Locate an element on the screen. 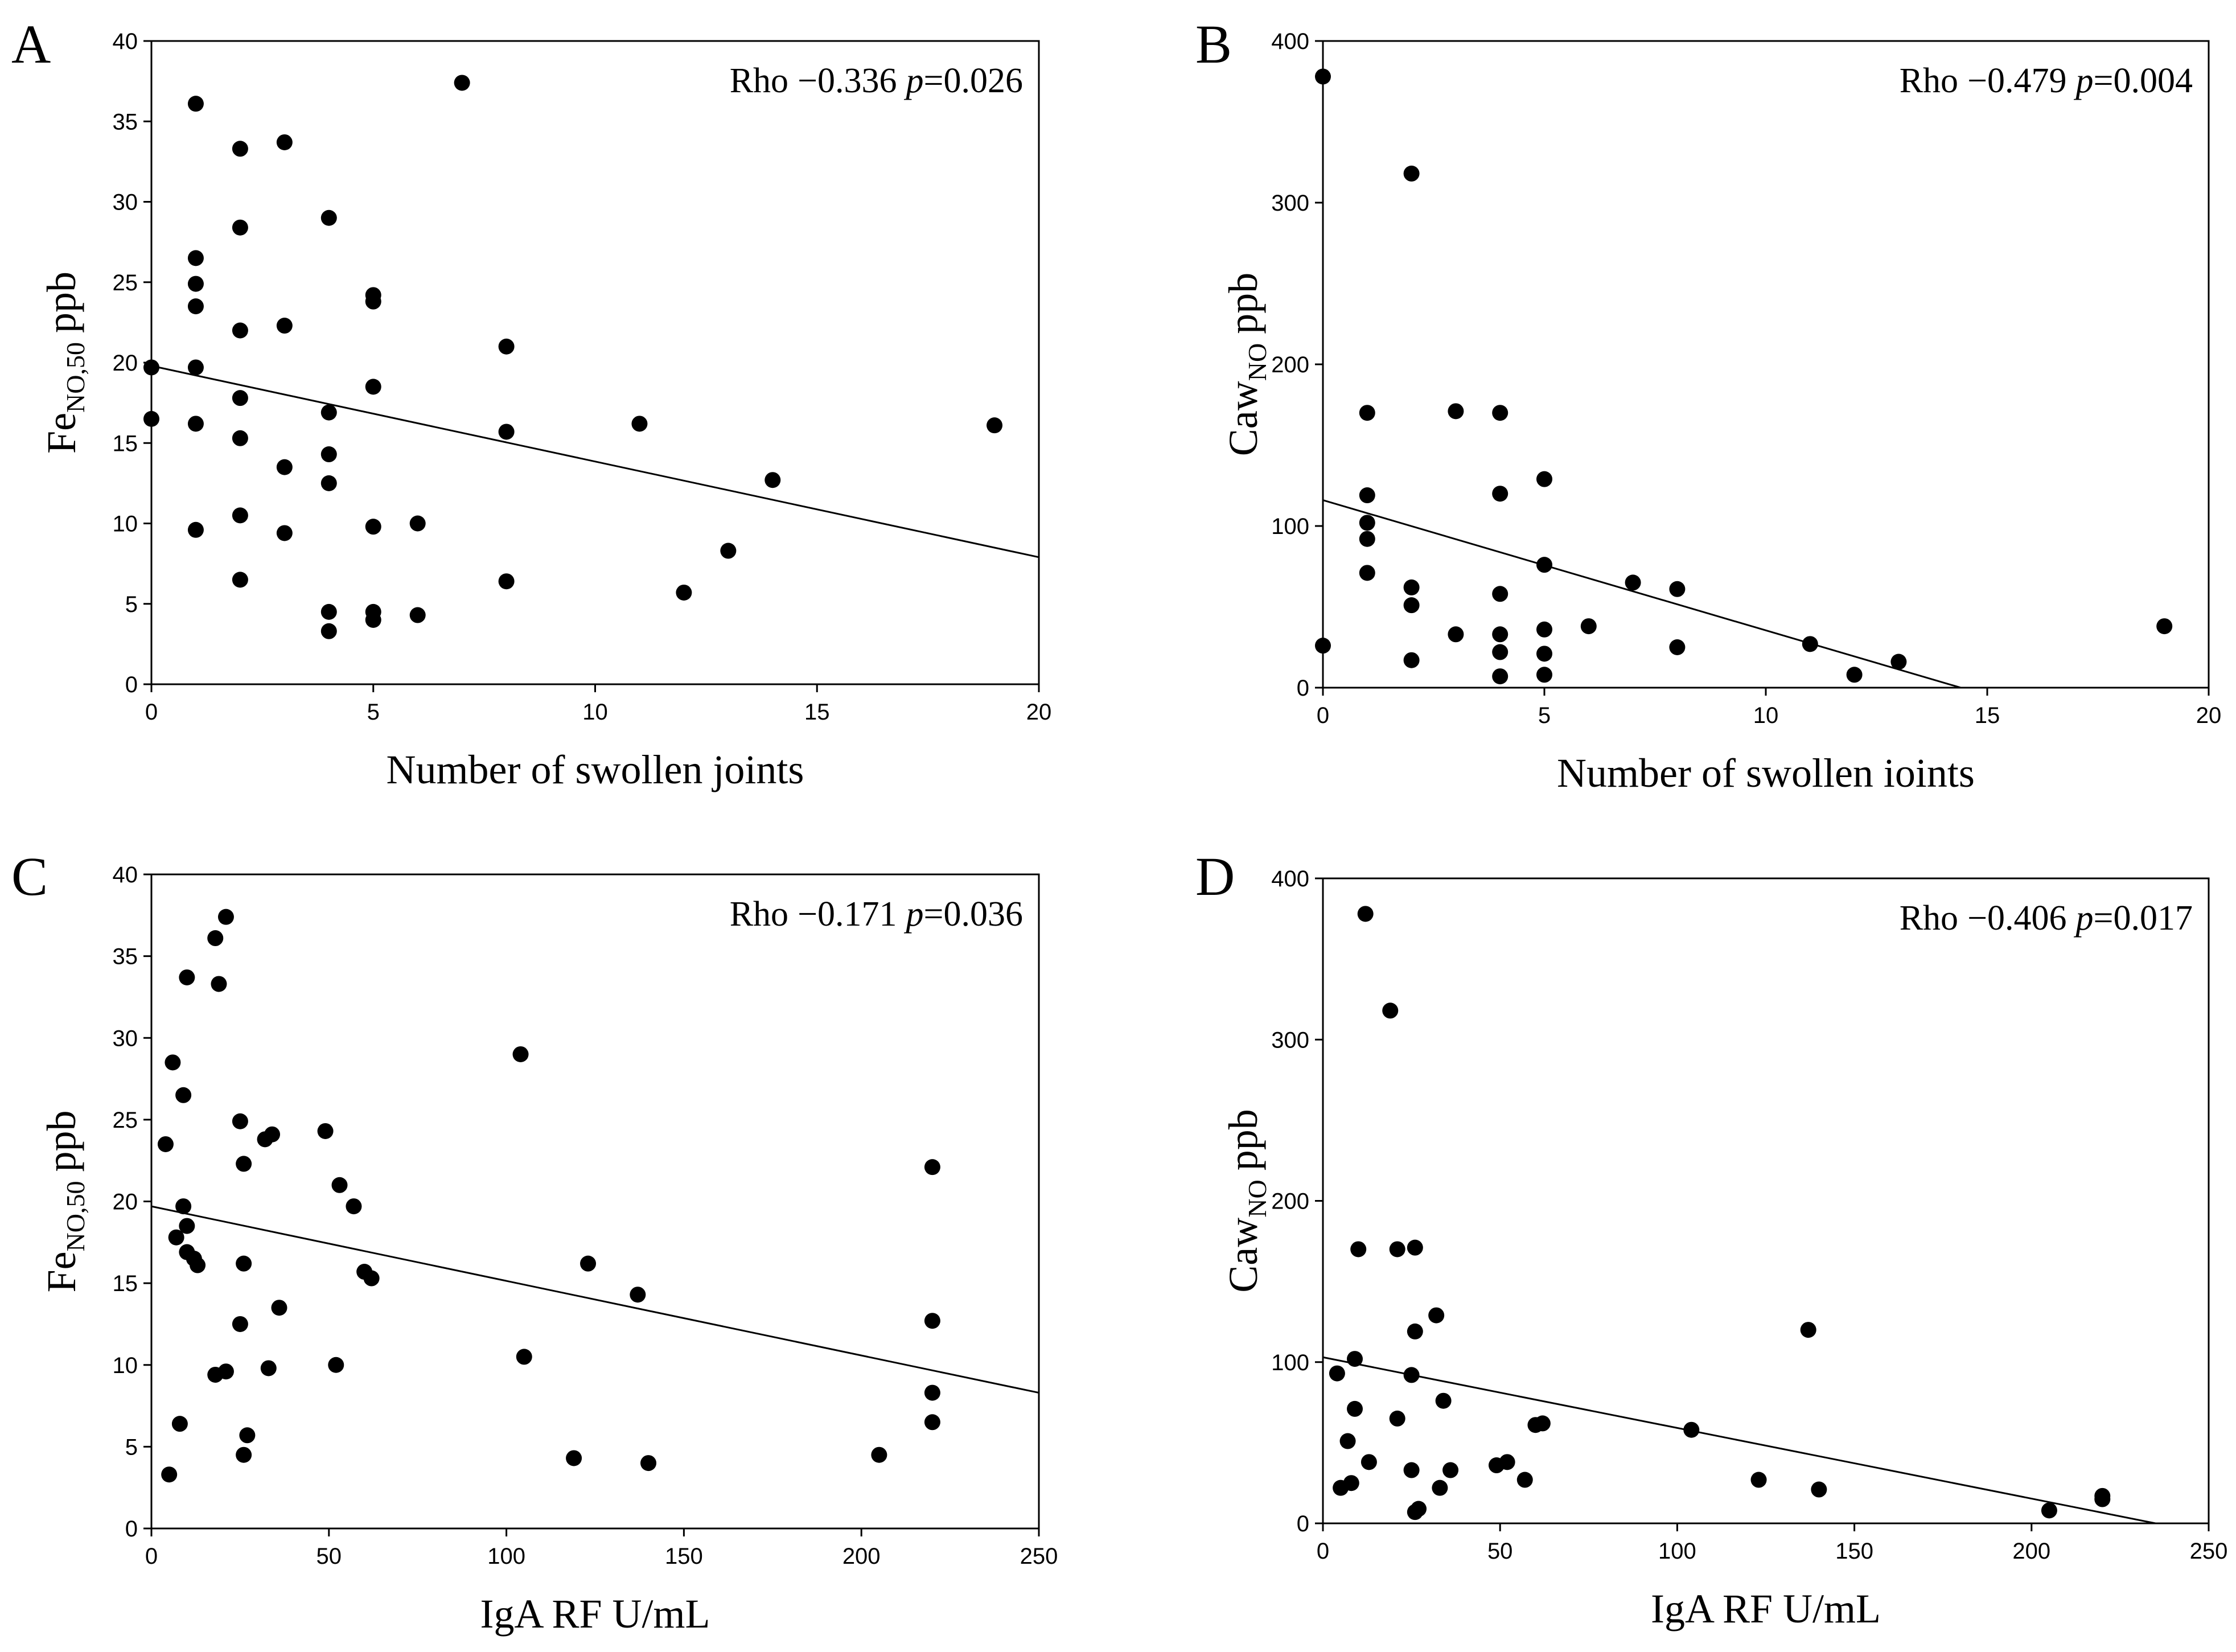 The image size is (2236, 1652). y-tick-label: 300 is located at coordinates (1290, 203).